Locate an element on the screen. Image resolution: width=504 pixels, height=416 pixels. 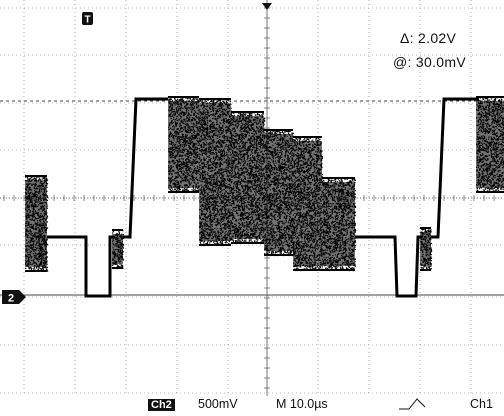
channel-badge: Ch2 is located at coordinates (161, 404).